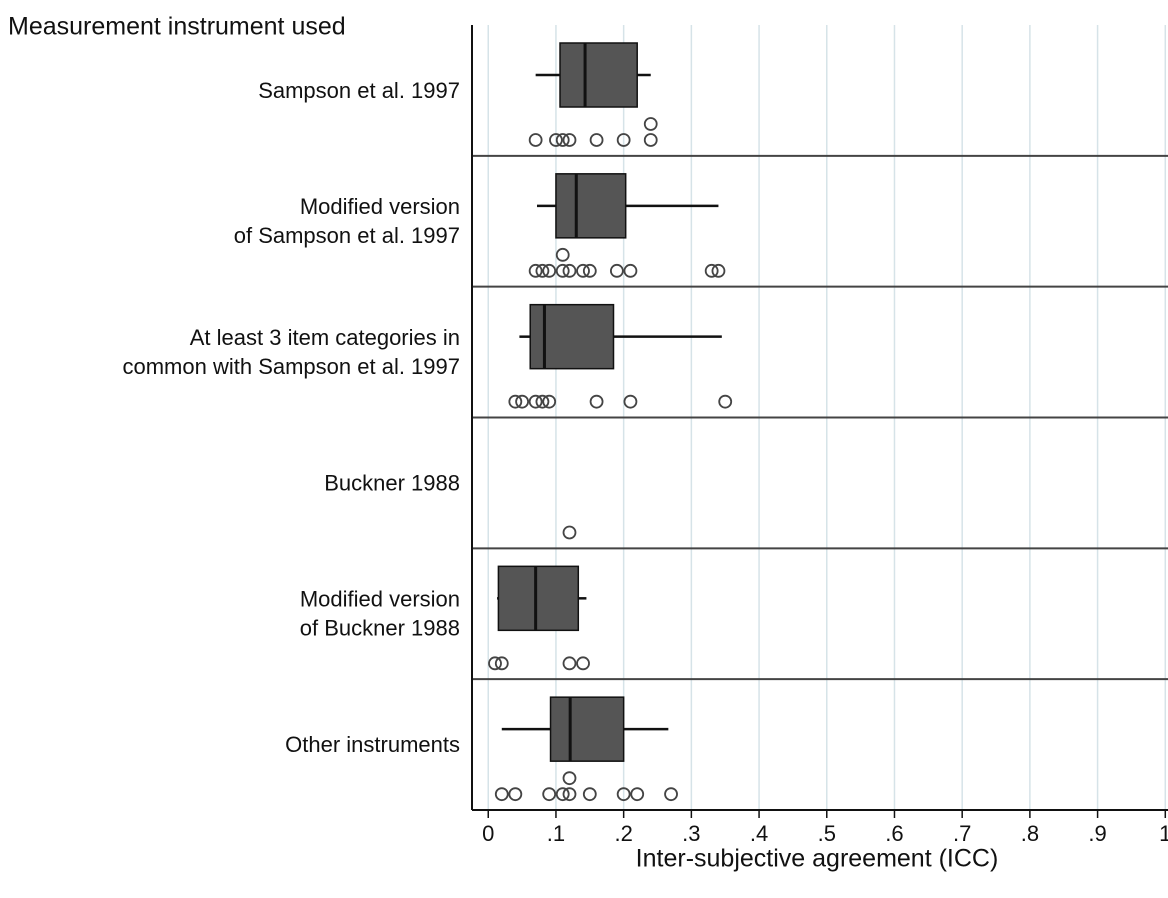 This screenshot has width=1168, height=898. What do you see at coordinates (817, 859) in the screenshot?
I see `x-axis-title: Inter-subjective agreement (ICC)` at bounding box center [817, 859].